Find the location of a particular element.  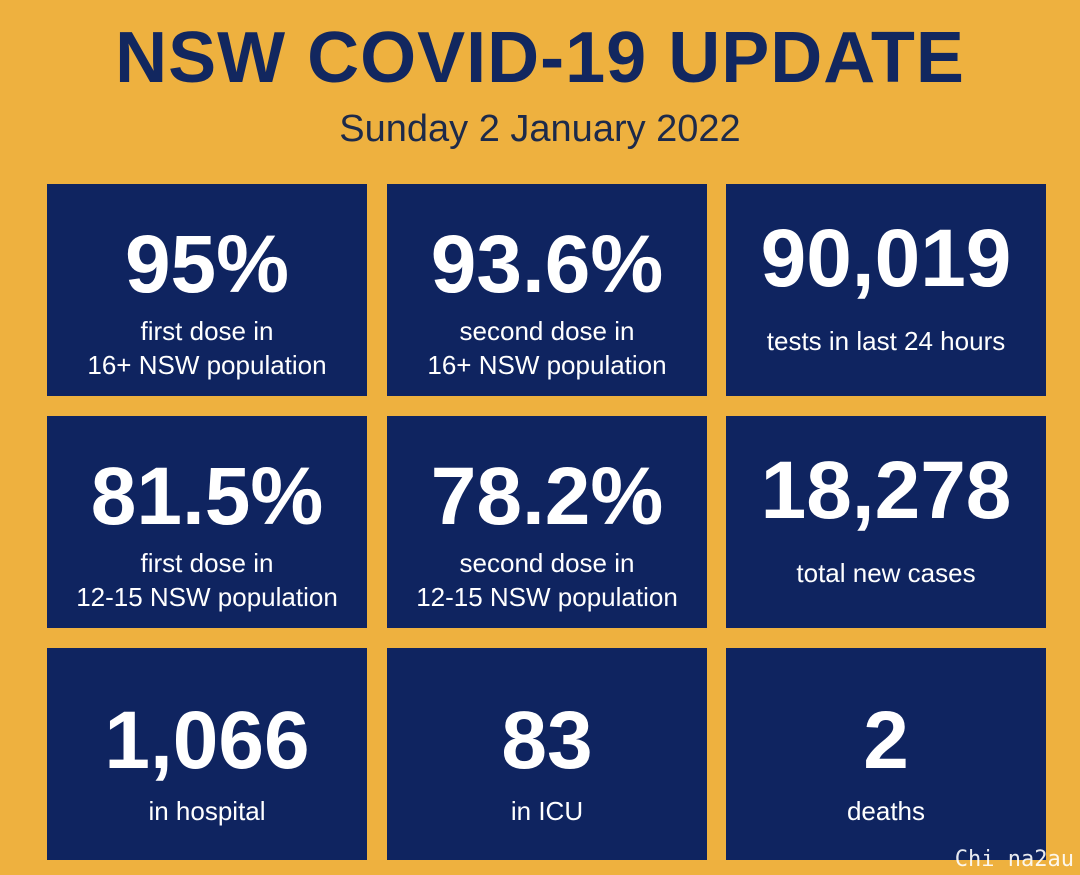

stat-label: first dose in 12-15 NSW population is located at coordinates (207, 580).